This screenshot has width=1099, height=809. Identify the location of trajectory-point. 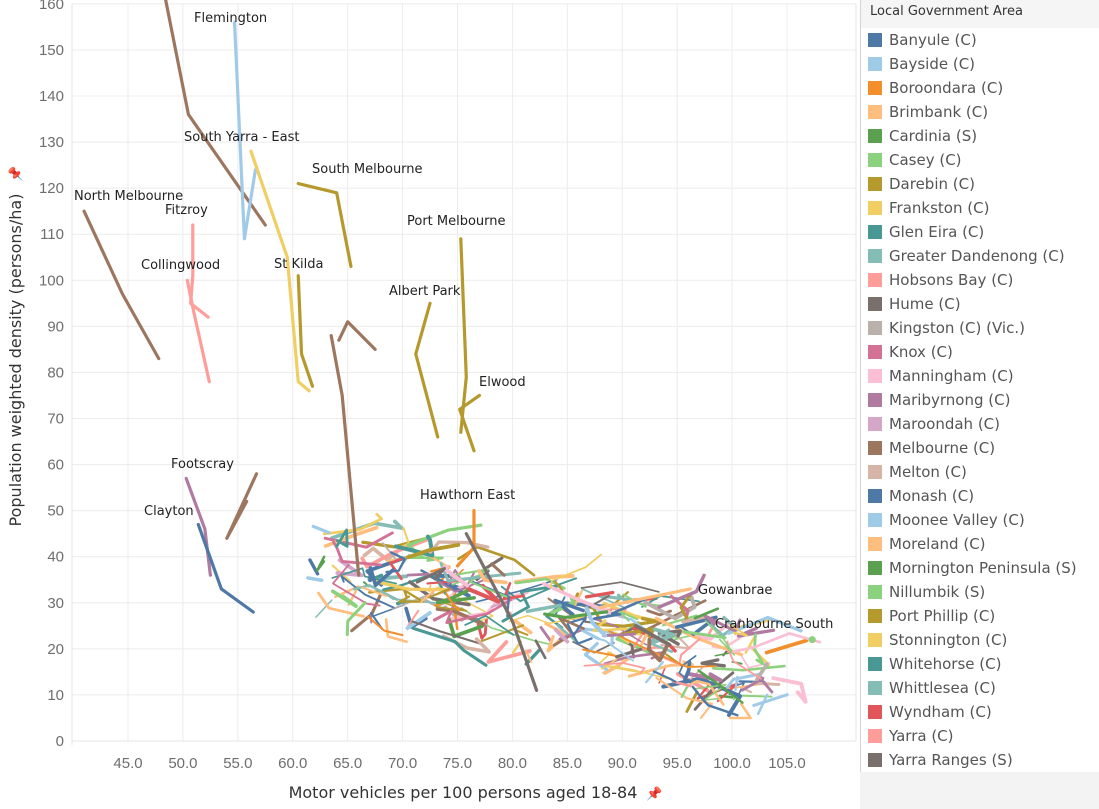
(812, 640).